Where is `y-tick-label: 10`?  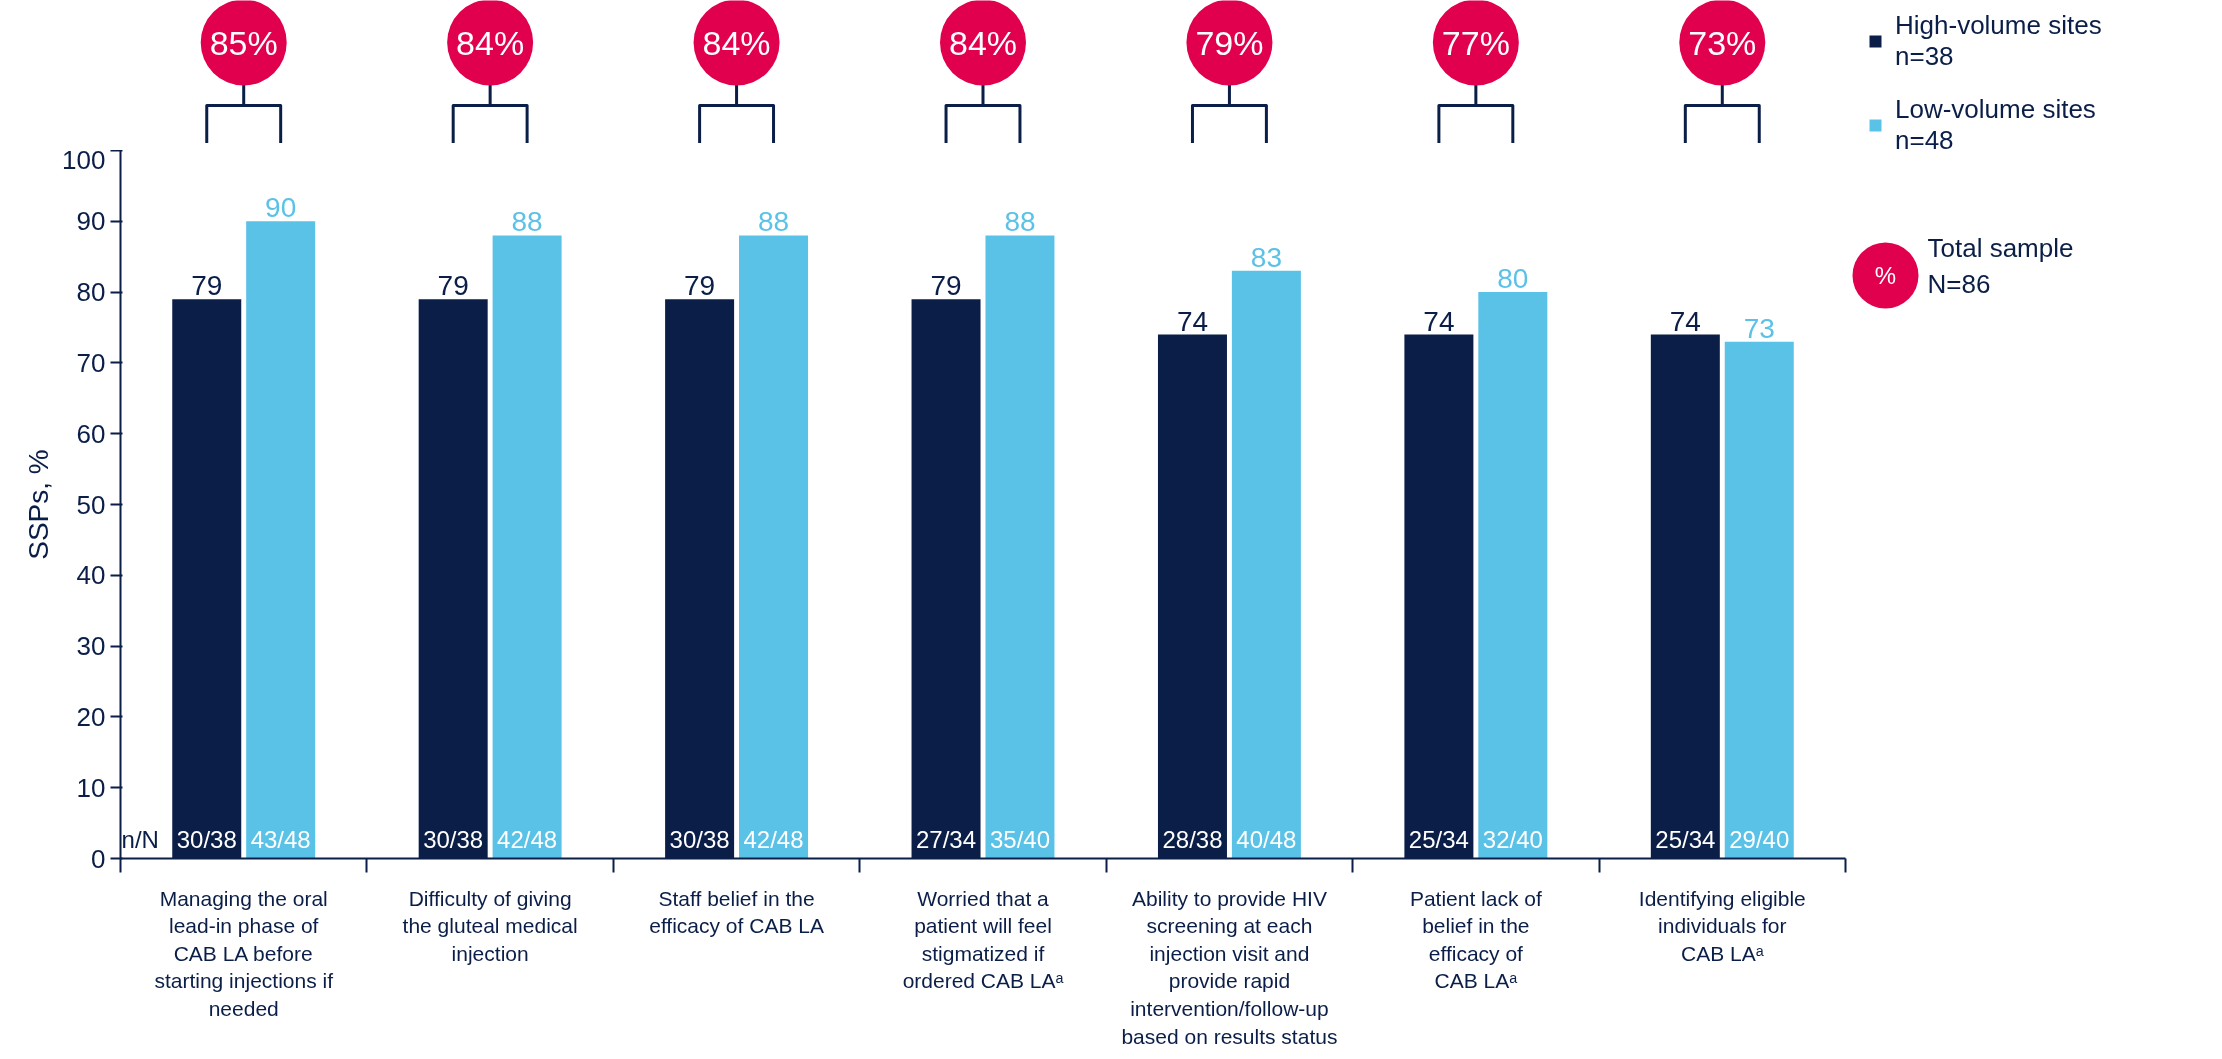
y-tick-label: 10 is located at coordinates (91, 787).